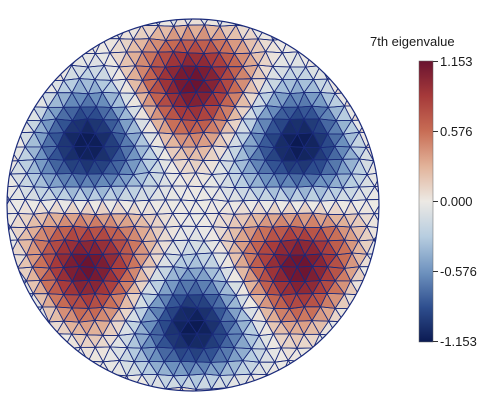 Image resolution: width=482 pixels, height=408 pixels. I want to click on colorbar-title: 7th eigenvalue, so click(412, 41).